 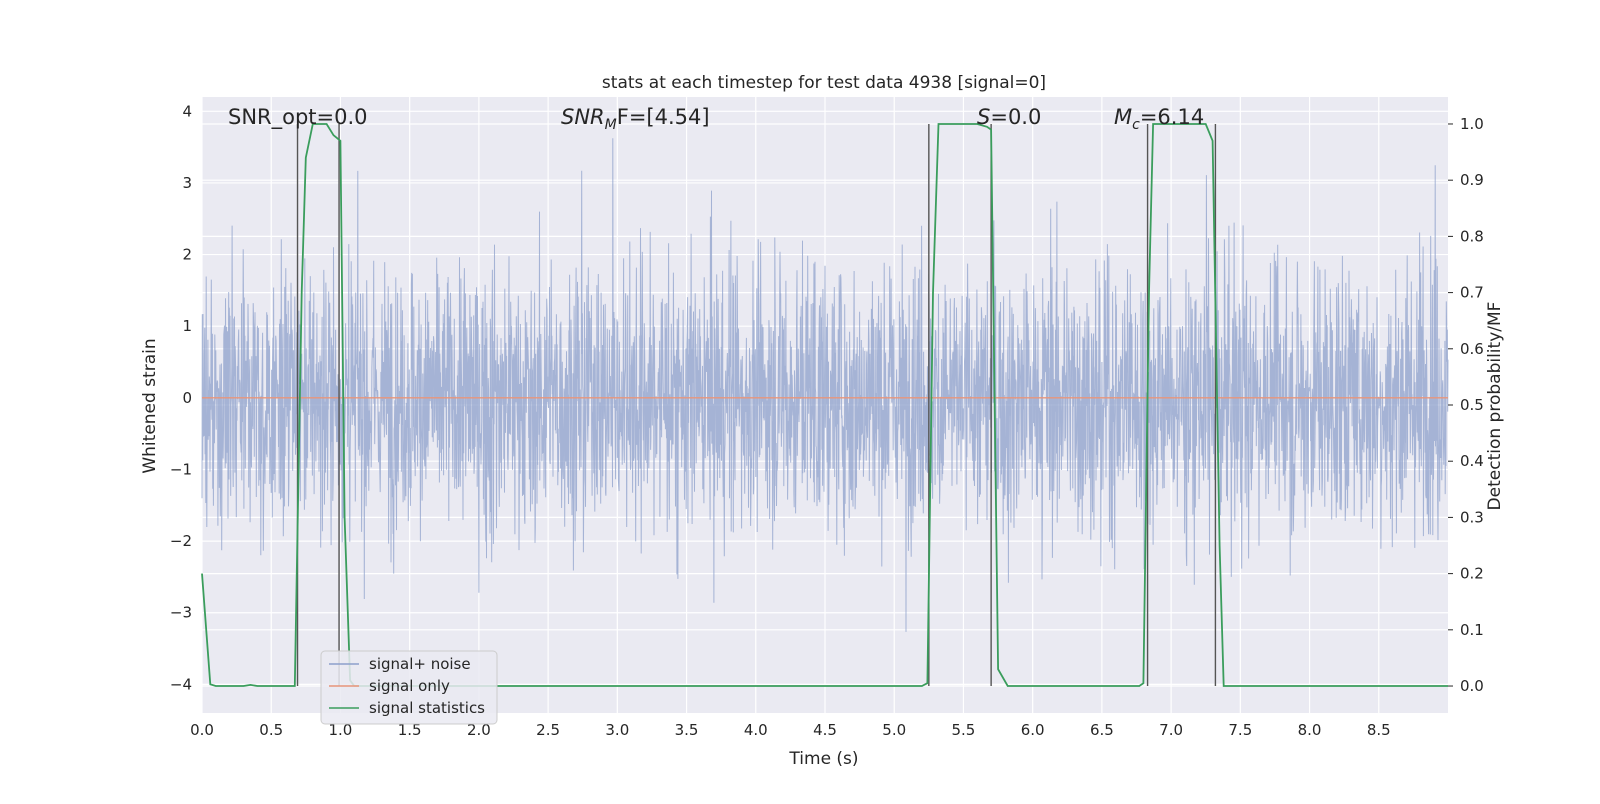 What do you see at coordinates (181, 613) in the screenshot?
I see `y-tick-label: −3` at bounding box center [181, 613].